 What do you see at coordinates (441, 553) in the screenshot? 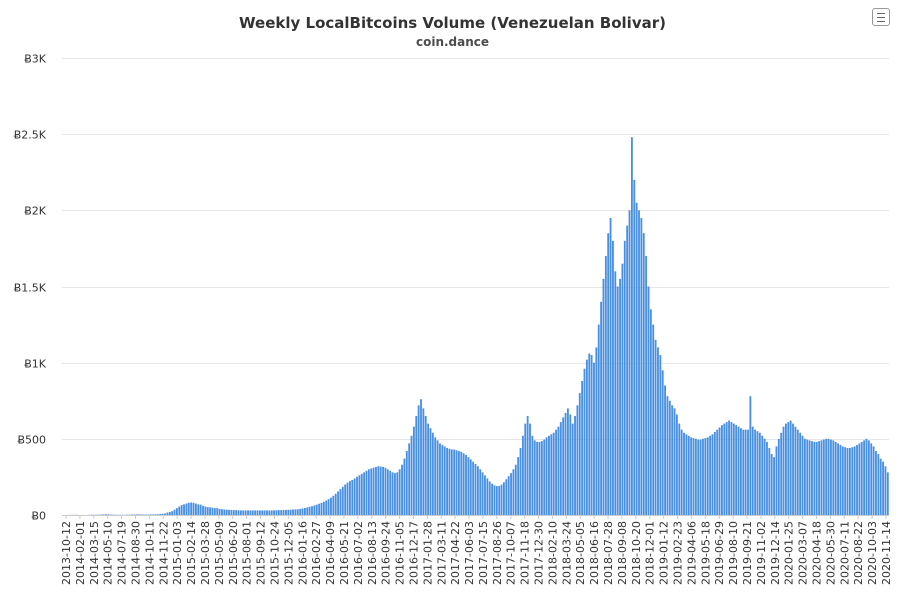
I see `x-tick-label: 2017-03-11` at bounding box center [441, 553].